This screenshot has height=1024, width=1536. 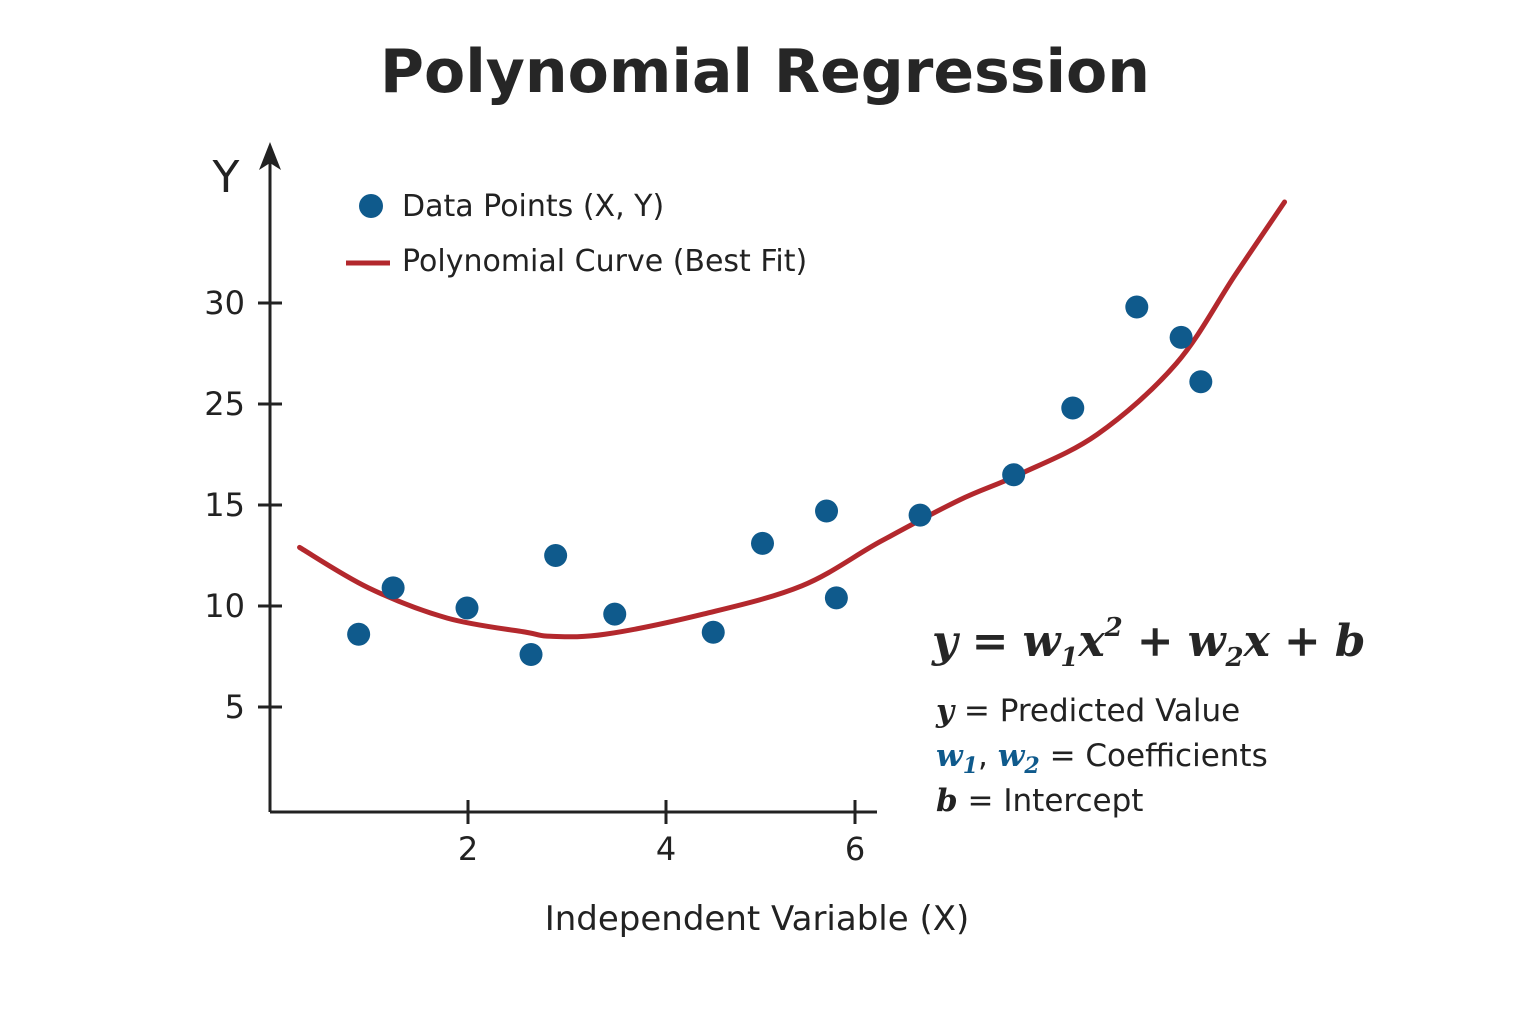 I want to click on legend-label-curve: Polynomial Curve (Best Fit), so click(x=604, y=261).